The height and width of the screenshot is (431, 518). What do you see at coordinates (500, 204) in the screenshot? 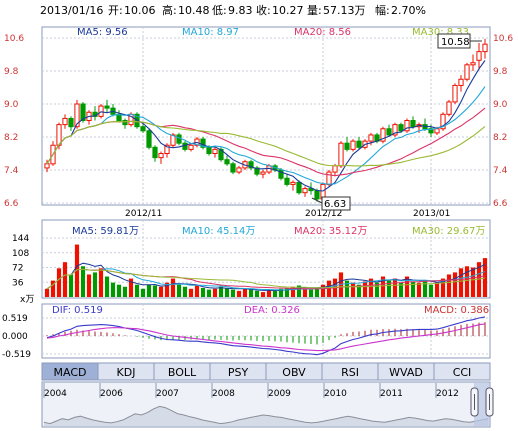
I see `price-y-tick-right: 6.6` at bounding box center [500, 204].